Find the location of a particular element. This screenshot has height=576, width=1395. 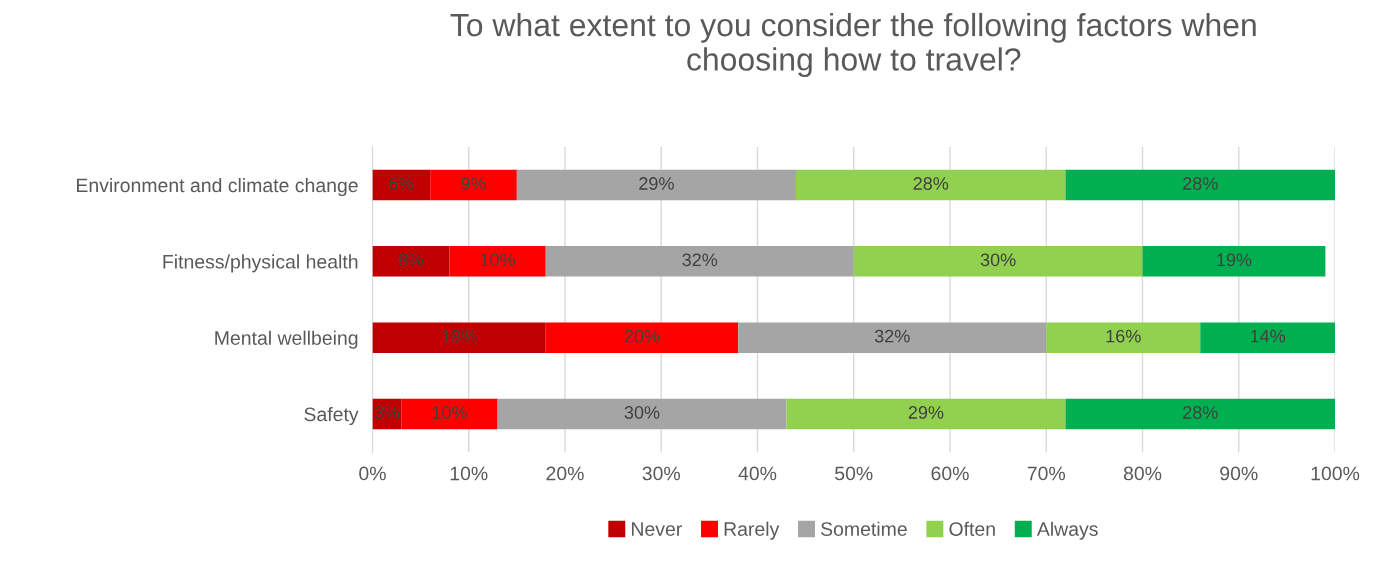

data-label: 9% is located at coordinates (473, 183).